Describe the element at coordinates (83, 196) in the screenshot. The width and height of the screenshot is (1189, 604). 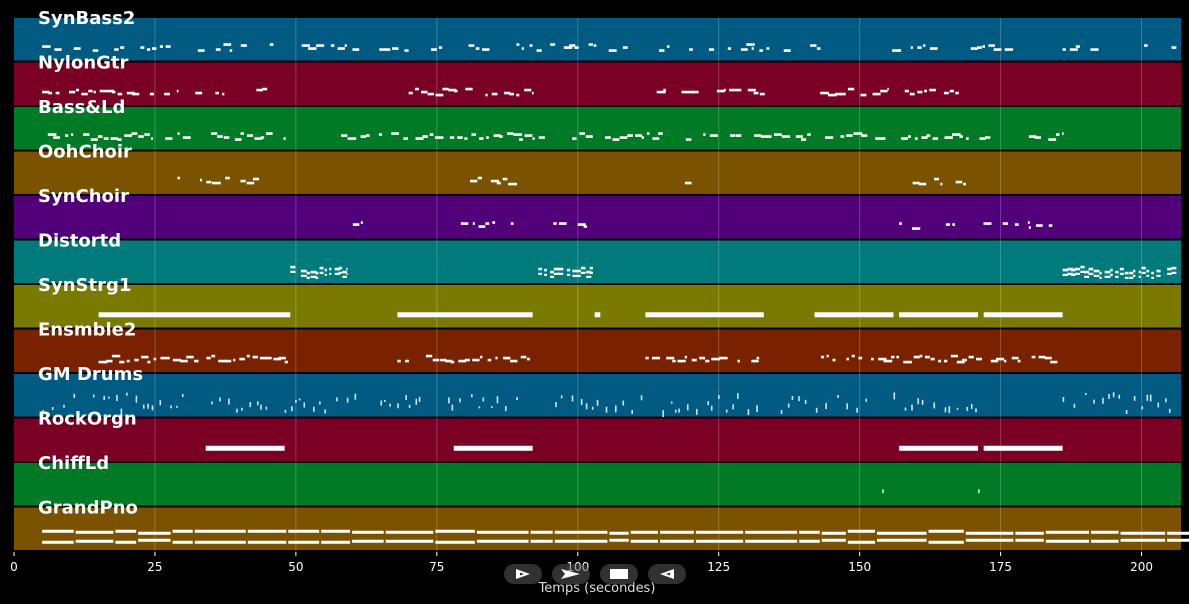
I see `track-label: SynChoir` at that location.